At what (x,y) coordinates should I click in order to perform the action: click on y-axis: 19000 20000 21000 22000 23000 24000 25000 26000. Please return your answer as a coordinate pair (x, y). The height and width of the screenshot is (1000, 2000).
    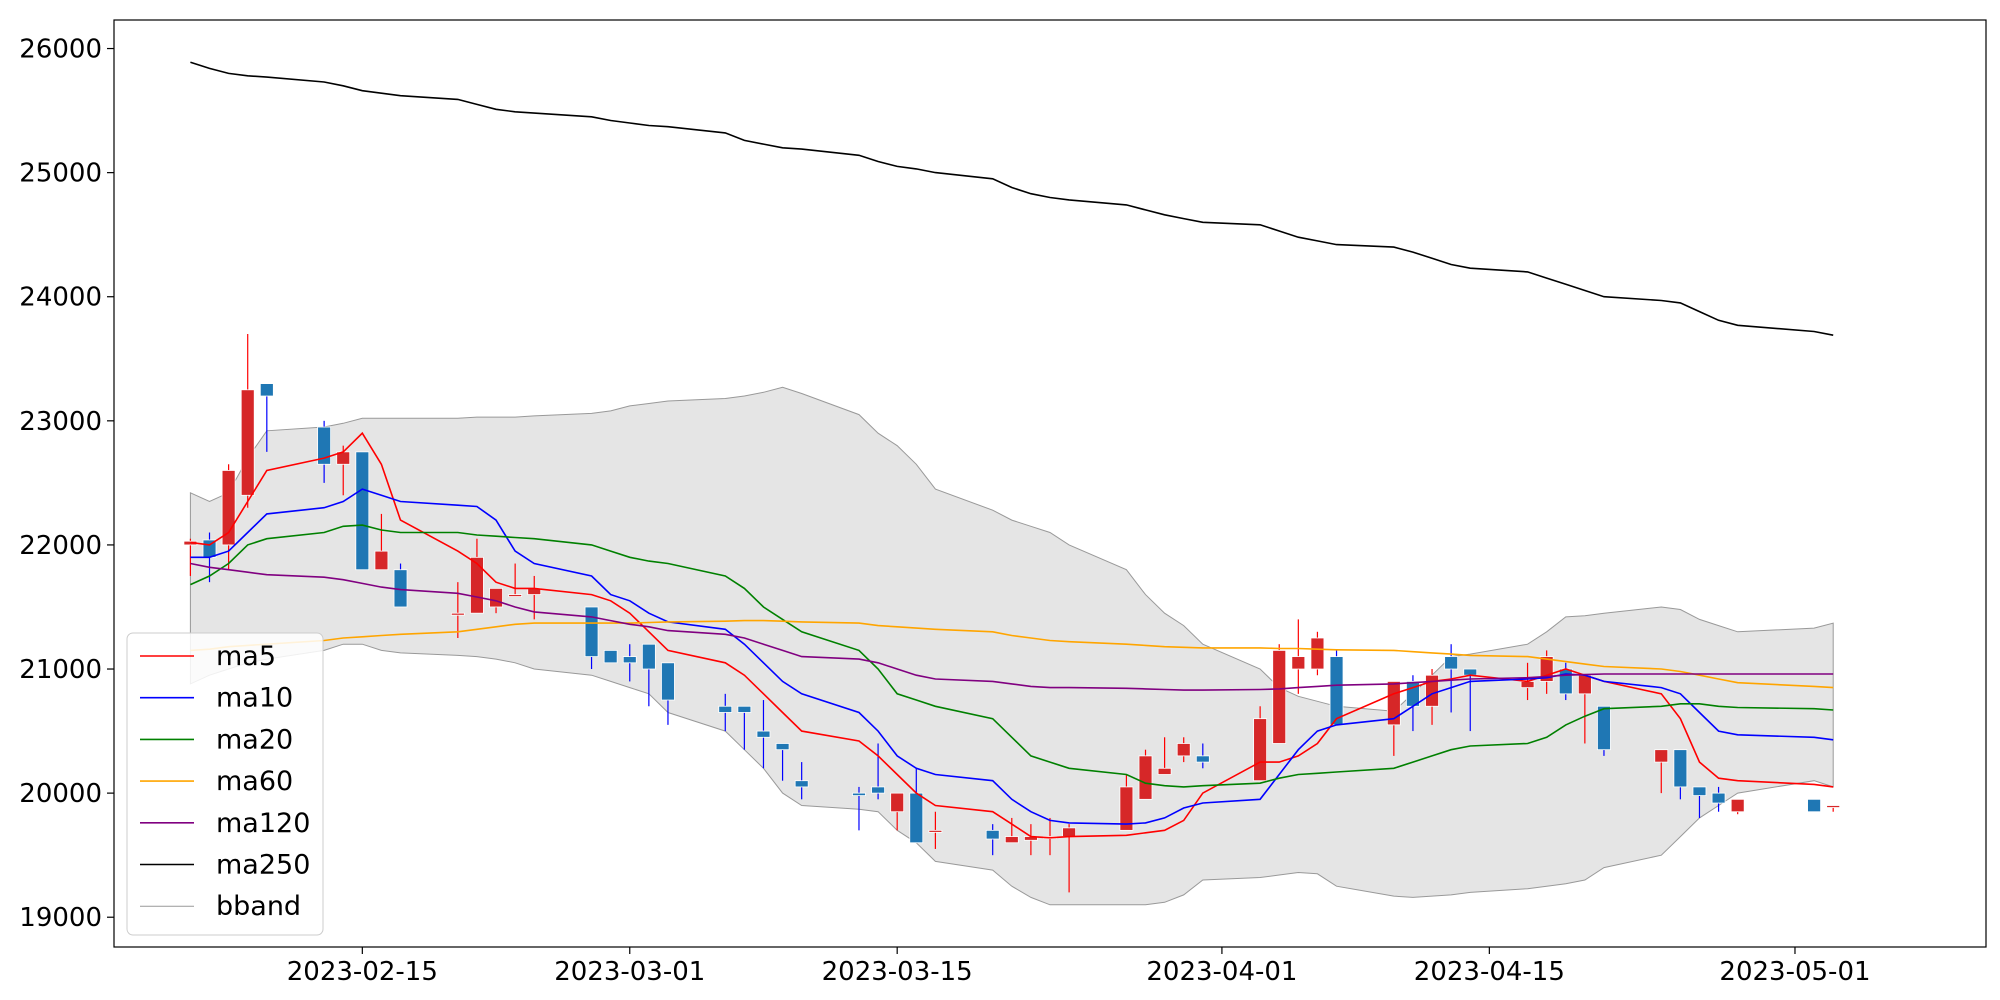
    Looking at the image, I should click on (66, 484).